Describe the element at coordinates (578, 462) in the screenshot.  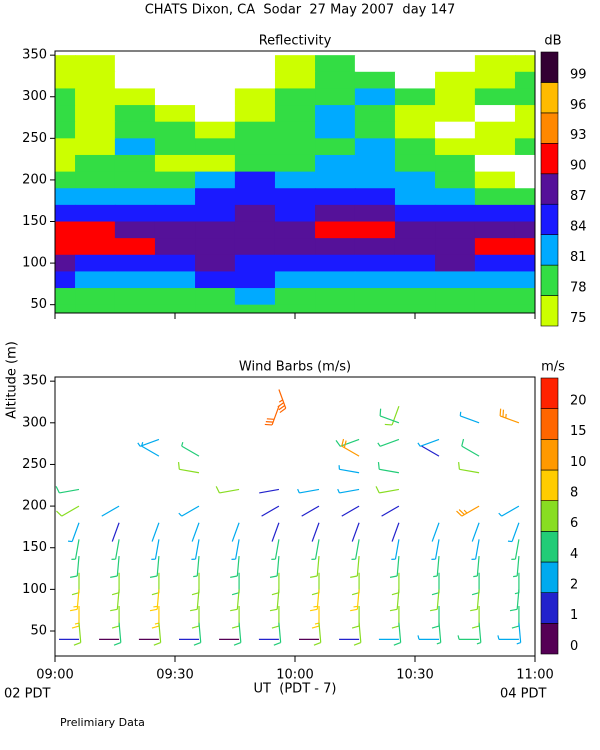
I see `colorbar-tick-label: 10` at that location.